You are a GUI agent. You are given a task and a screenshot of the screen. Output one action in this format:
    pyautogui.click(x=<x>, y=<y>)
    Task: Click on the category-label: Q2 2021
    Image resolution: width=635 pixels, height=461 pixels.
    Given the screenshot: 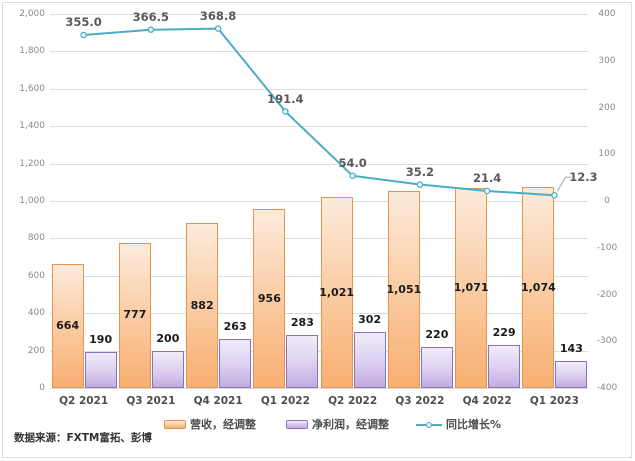 What is the action you would take?
    pyautogui.click(x=84, y=401)
    